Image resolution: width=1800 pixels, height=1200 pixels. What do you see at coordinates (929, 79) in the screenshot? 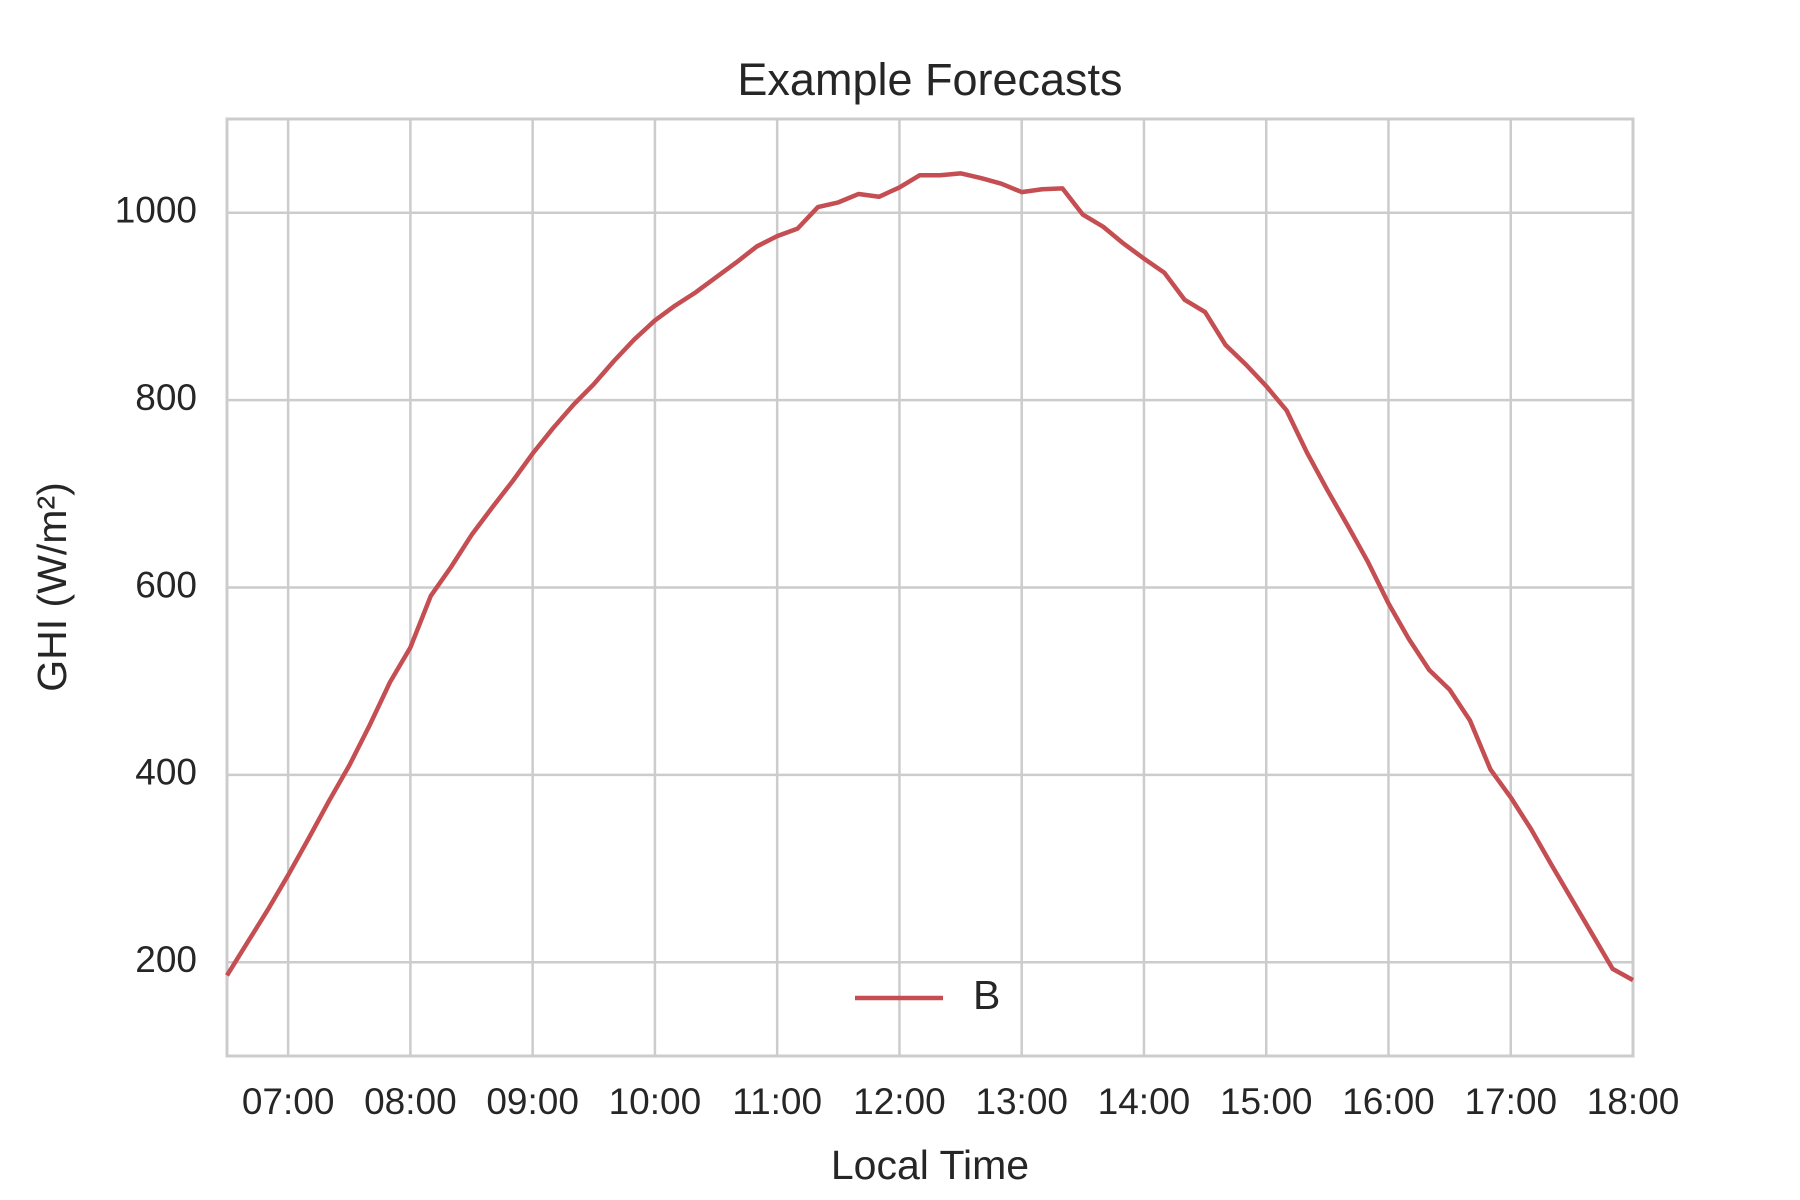
I see `chart-title: Example Forecasts` at bounding box center [929, 79].